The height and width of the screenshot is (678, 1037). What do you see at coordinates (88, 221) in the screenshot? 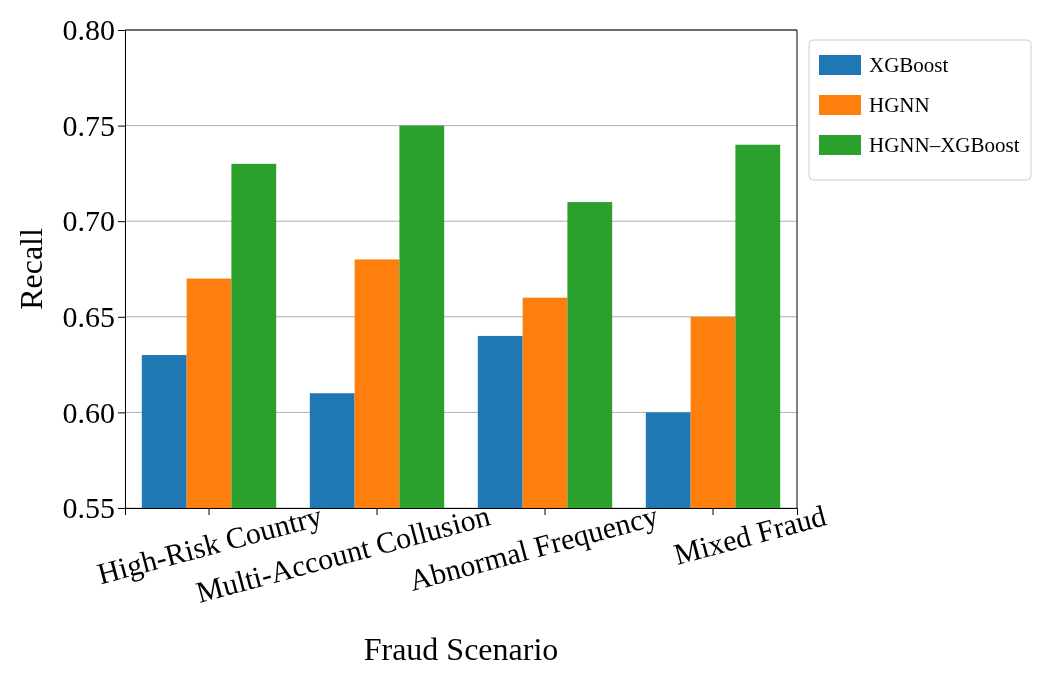
I see `y-tick-label: 0.70` at bounding box center [88, 221].